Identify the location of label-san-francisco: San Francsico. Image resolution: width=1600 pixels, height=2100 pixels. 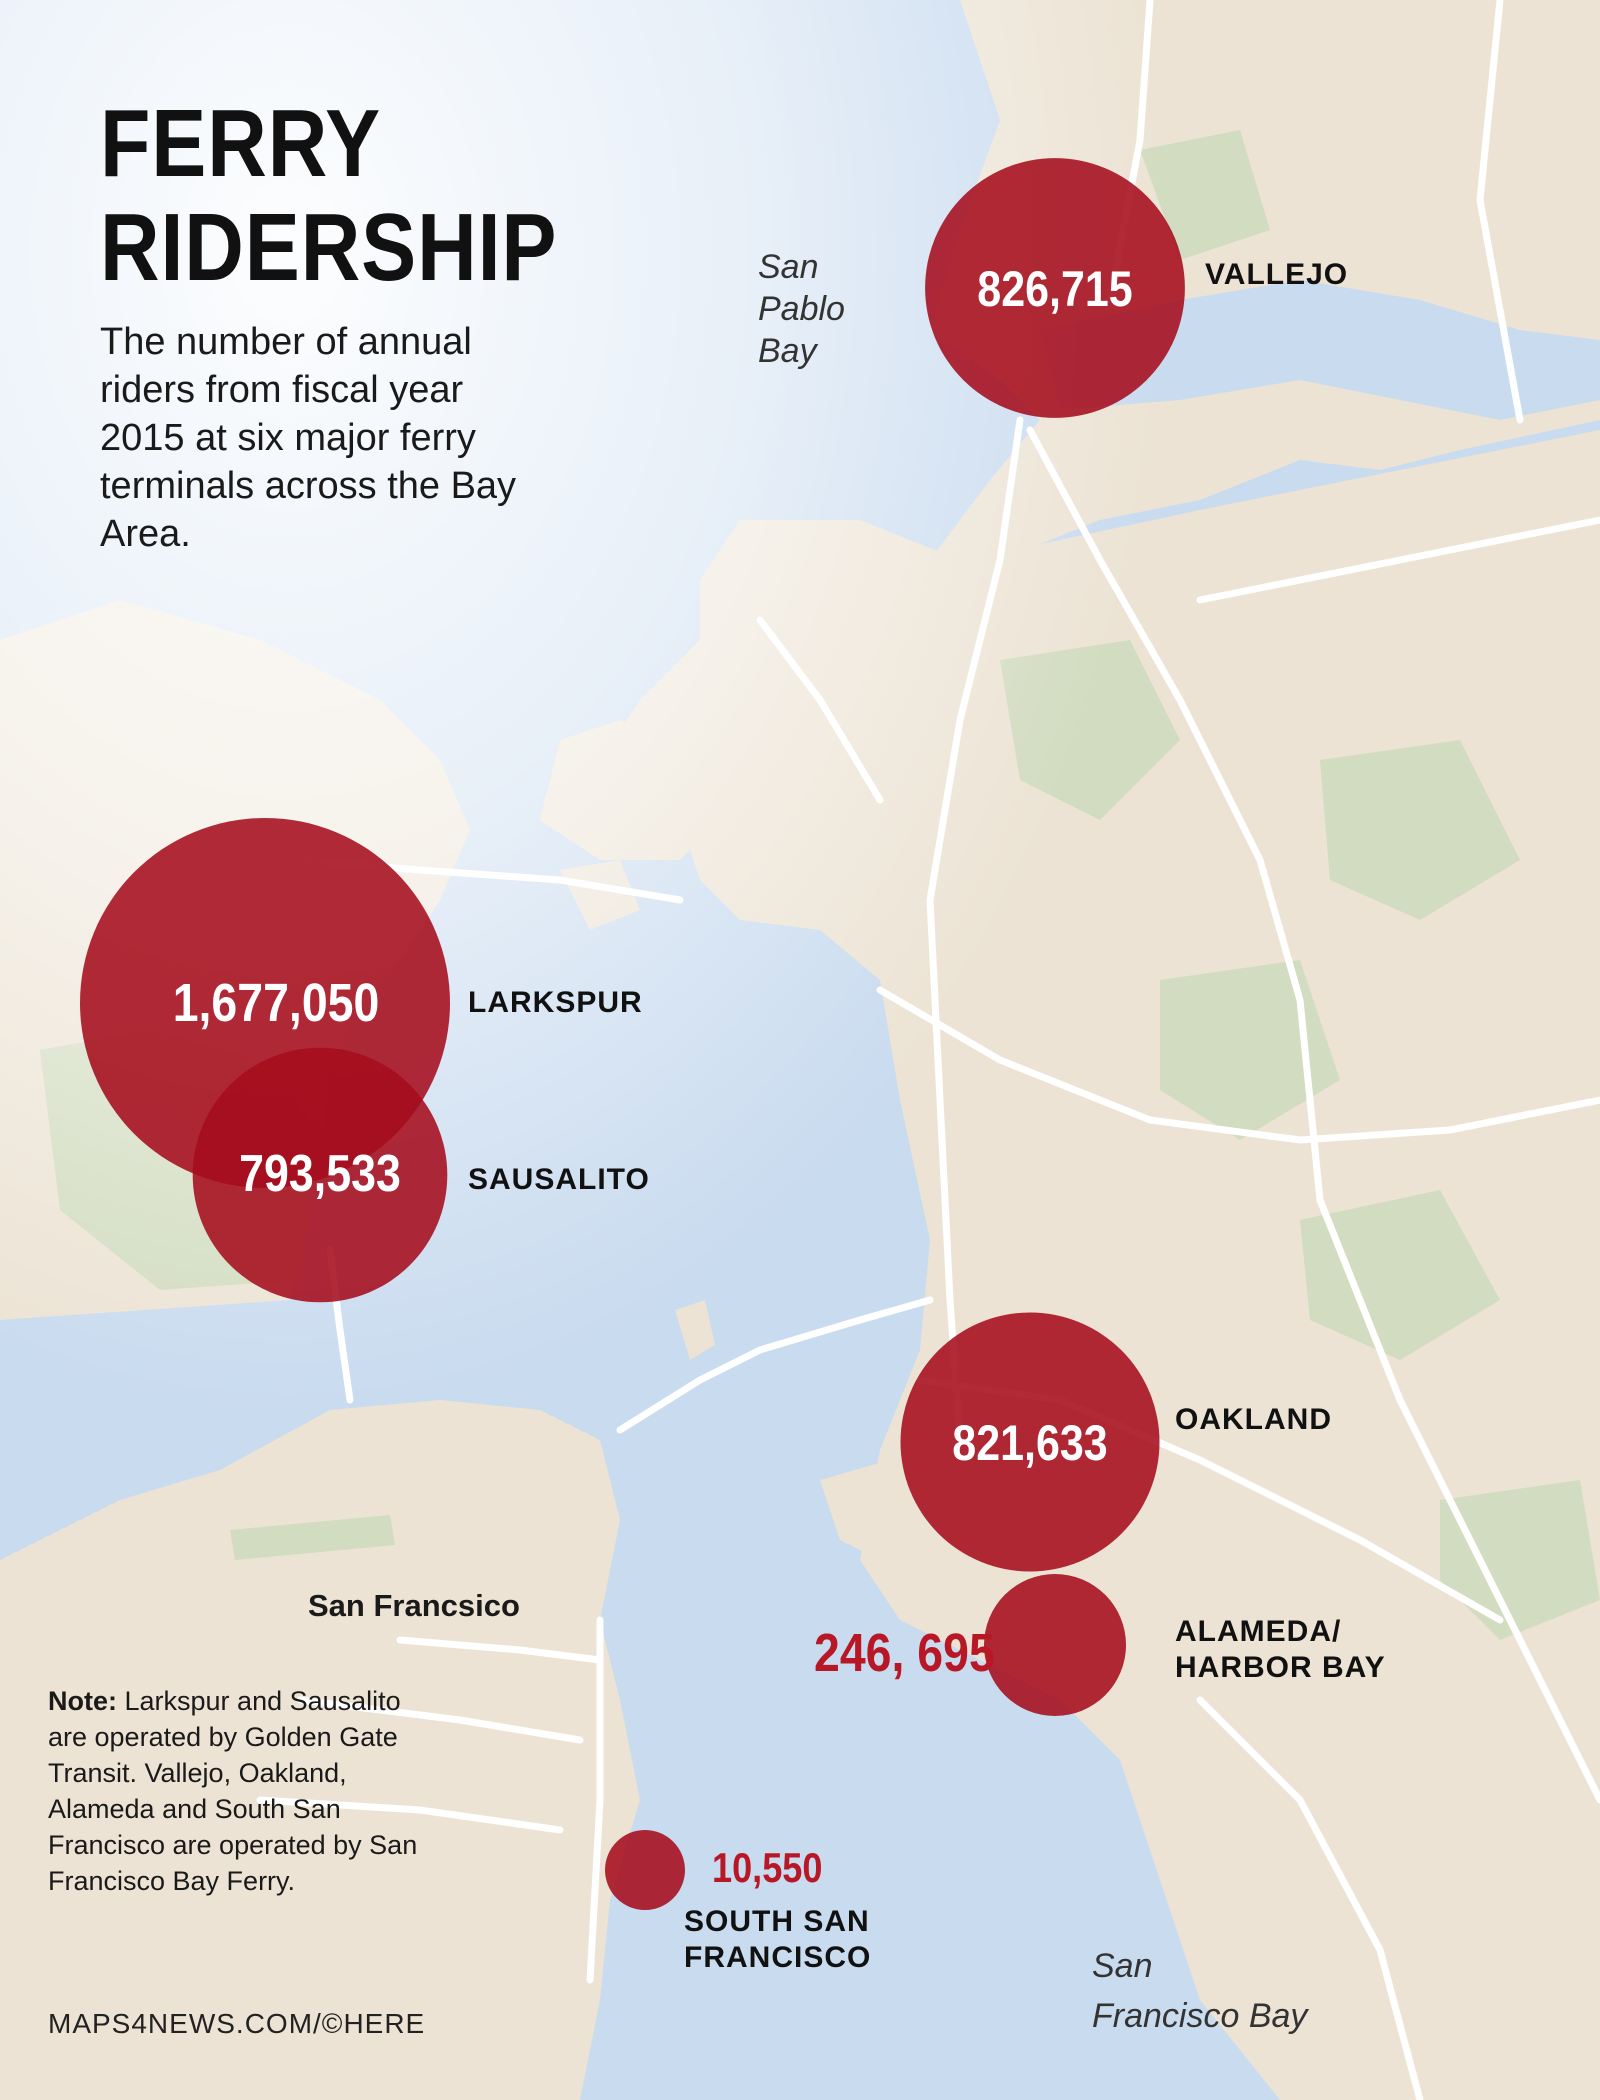
(414, 1605).